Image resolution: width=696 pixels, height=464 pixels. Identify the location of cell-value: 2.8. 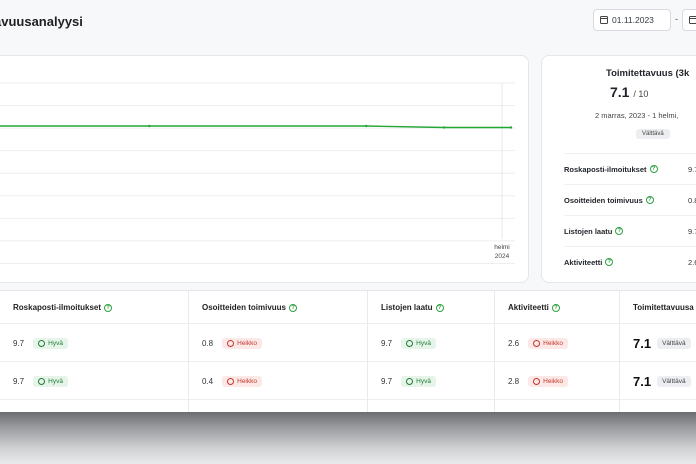
(514, 381).